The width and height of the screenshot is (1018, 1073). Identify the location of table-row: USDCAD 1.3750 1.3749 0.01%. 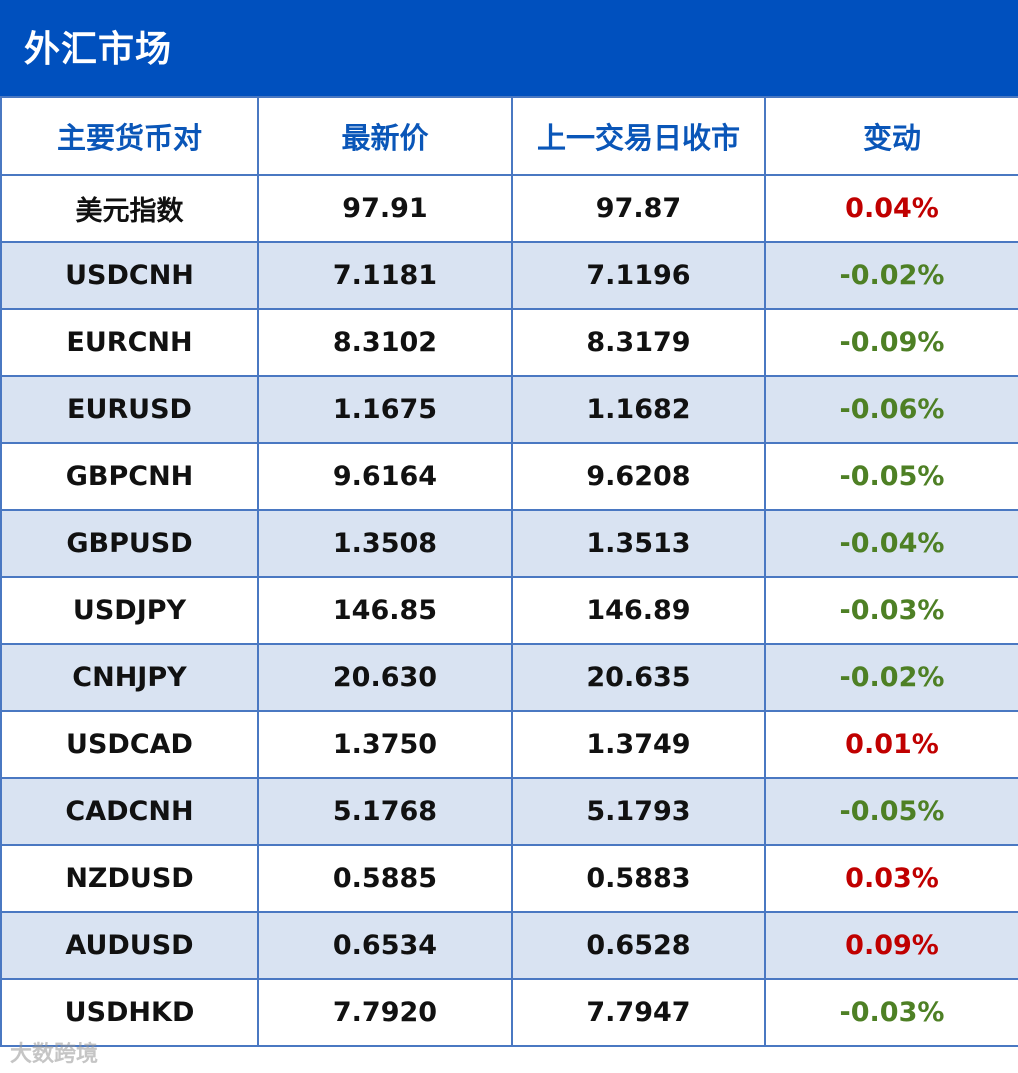
(509, 744).